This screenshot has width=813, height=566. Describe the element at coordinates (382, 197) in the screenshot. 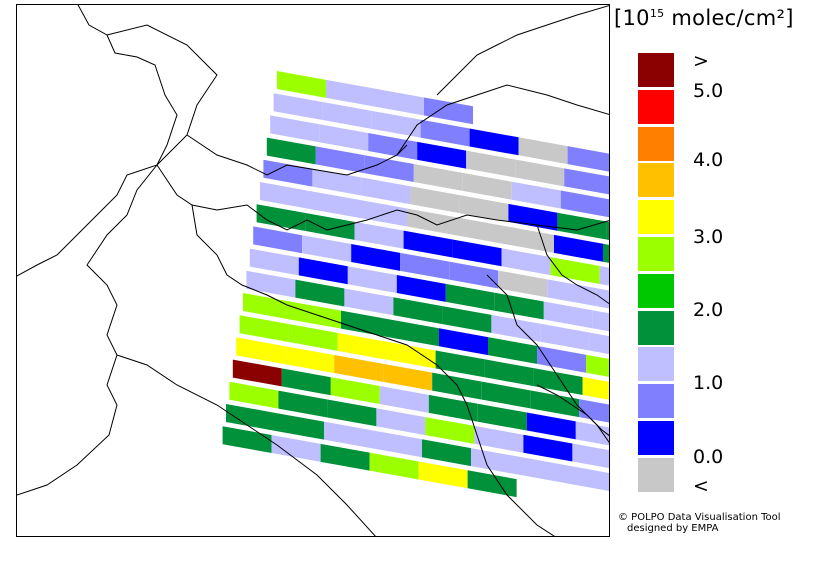

I see `alps-border` at that location.